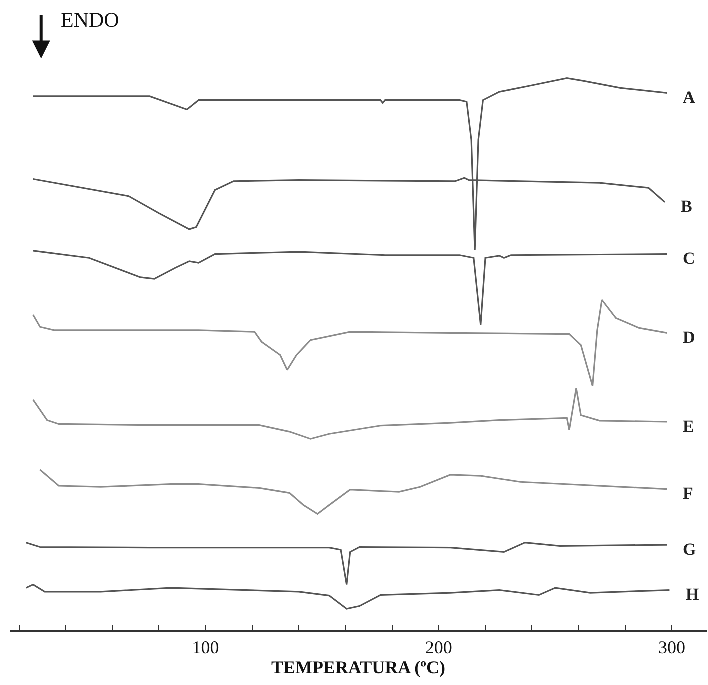  Describe the element at coordinates (206, 648) in the screenshot. I see `x-tick-label: 100` at that location.